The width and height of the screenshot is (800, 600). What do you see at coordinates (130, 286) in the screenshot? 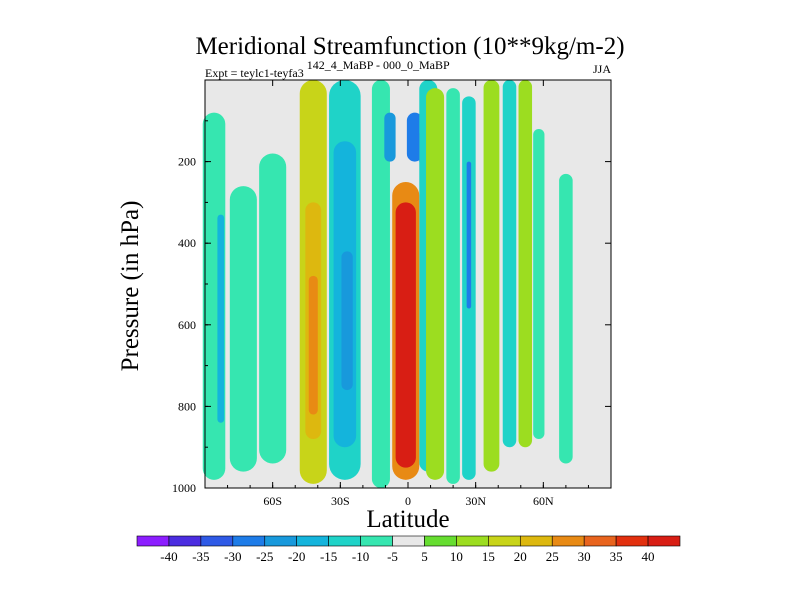
I see `y-axis-title: Pressure (in hPa)` at bounding box center [130, 286].